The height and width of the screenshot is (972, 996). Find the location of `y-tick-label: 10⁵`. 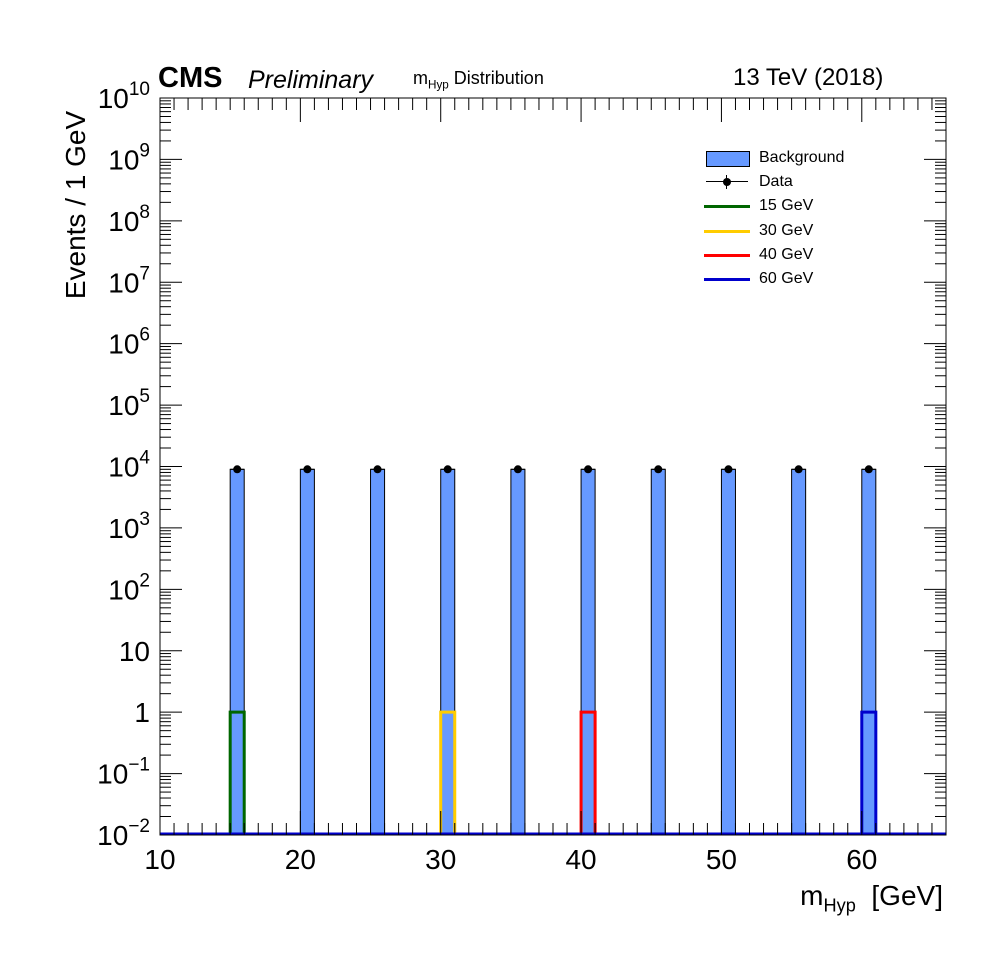

y-tick-label: 10⁵ is located at coordinates (129, 403).